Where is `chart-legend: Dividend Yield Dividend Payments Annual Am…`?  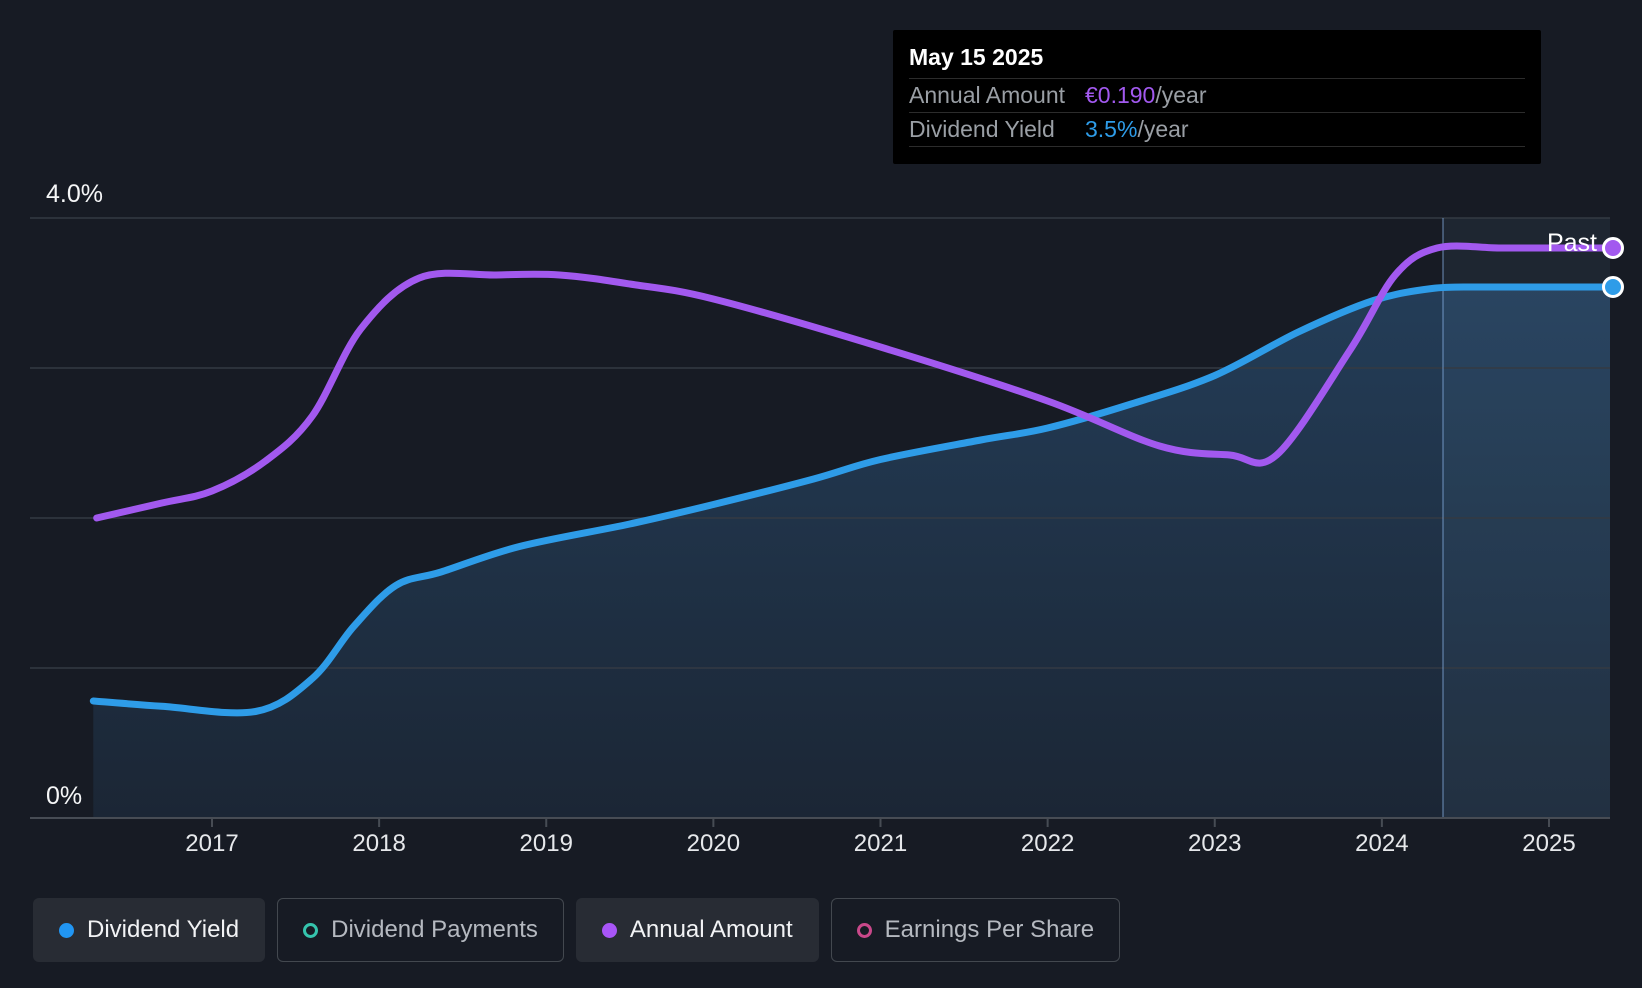 chart-legend: Dividend Yield Dividend Payments Annual Am… is located at coordinates (577, 930).